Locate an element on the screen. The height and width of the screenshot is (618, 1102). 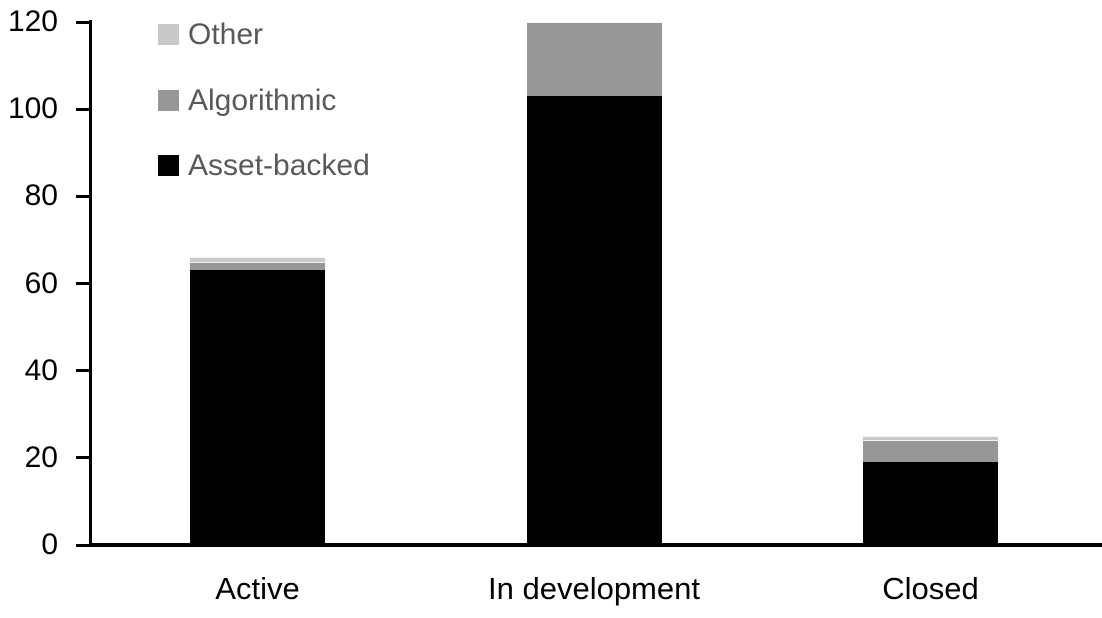
legend-item-other: Other is located at coordinates (211, 34).